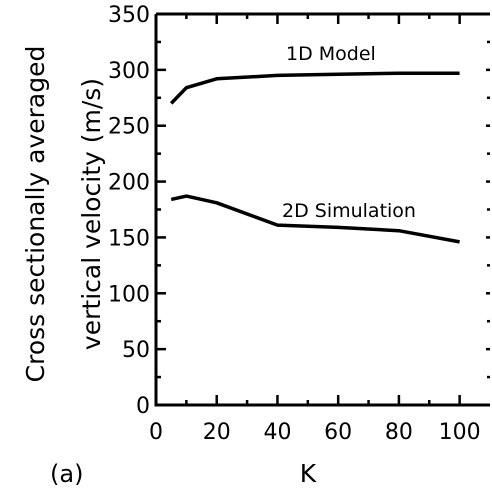  Describe the element at coordinates (399, 432) in the screenshot. I see `x-tick-label: 80` at that location.